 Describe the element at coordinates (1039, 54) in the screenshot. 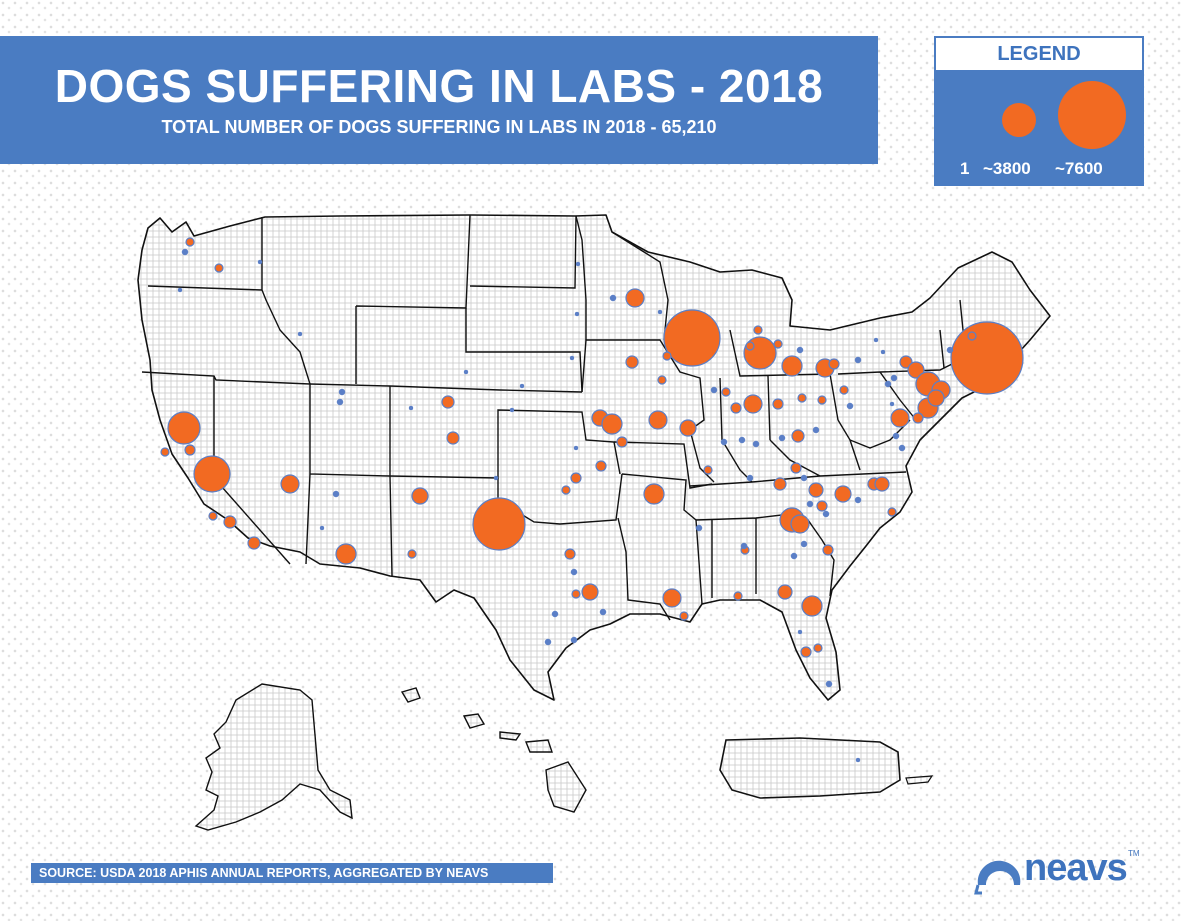

I see `legend-title: LEGEND` at that location.